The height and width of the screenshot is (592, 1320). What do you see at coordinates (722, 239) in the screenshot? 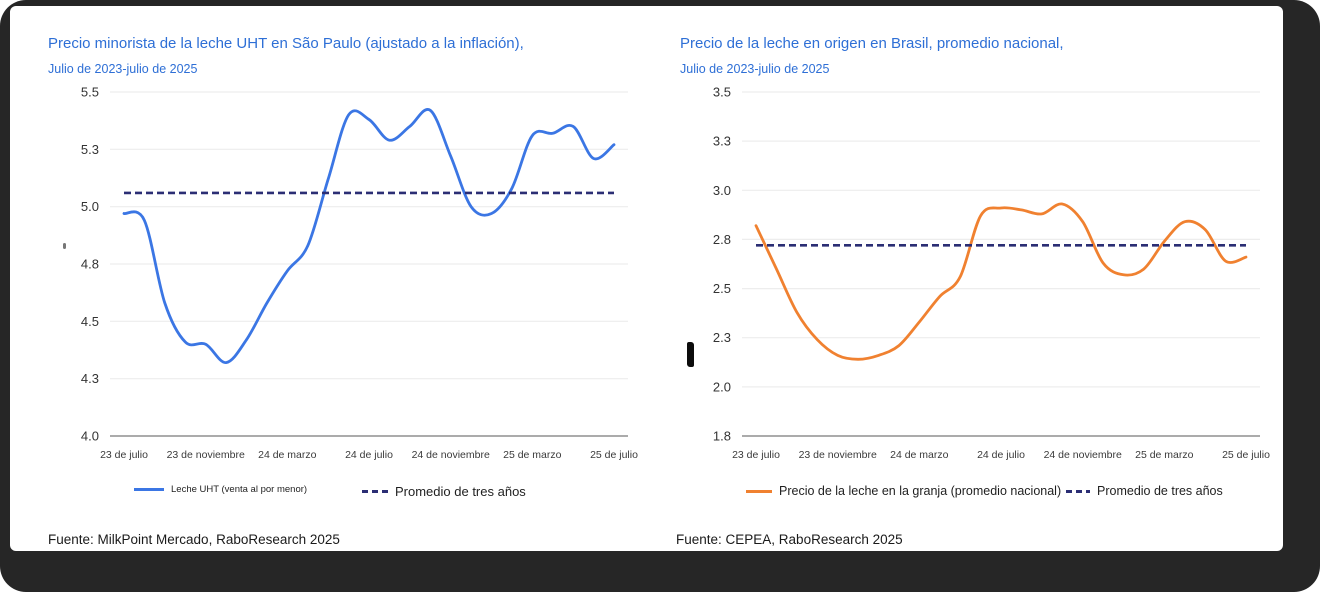
I see `svg-text: 2.8` at bounding box center [722, 239].